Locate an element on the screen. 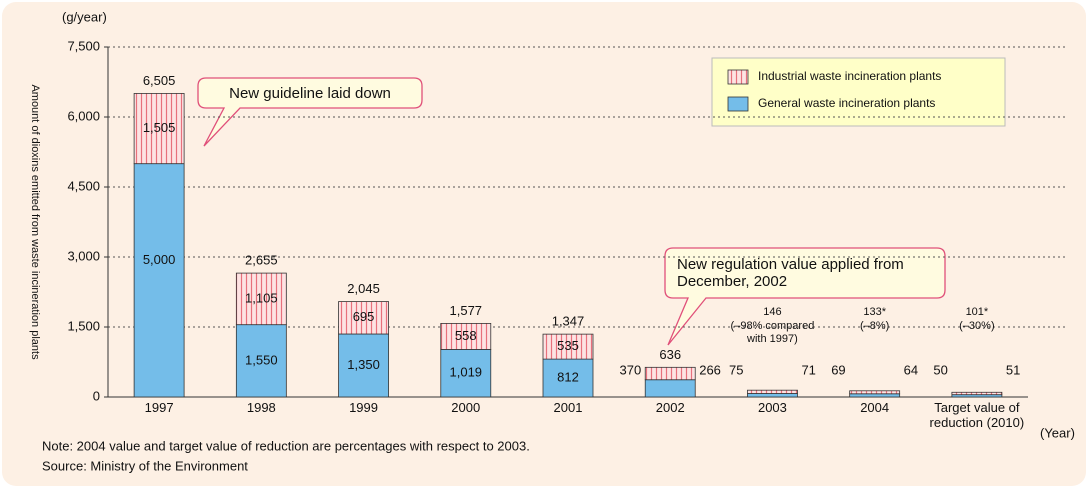 This screenshot has height=488, width=1088. value-label: 1,550 is located at coordinates (261, 359).